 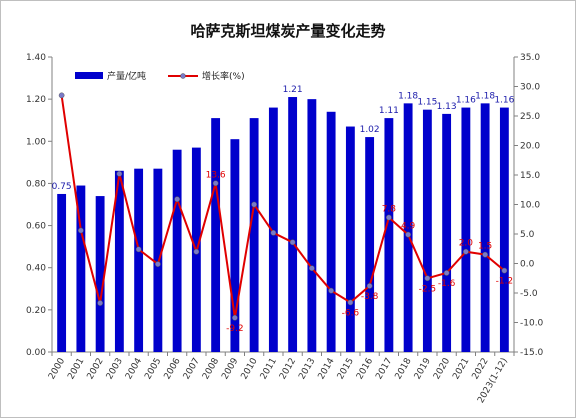 What do you see at coordinates (442, 368) in the screenshot?
I see `x-tick-label: 2020` at bounding box center [442, 368].